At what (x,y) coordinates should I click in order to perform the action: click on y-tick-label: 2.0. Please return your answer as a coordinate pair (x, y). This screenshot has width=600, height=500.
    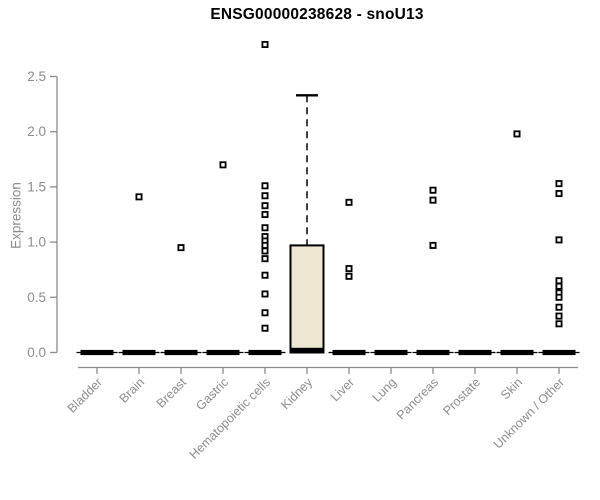
    Looking at the image, I should click on (36, 131).